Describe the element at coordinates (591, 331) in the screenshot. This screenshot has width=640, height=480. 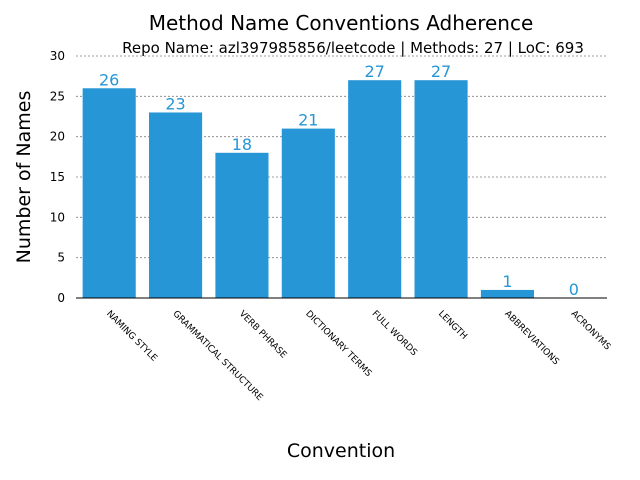
I see `x-tick-label: ACRONYMS` at that location.